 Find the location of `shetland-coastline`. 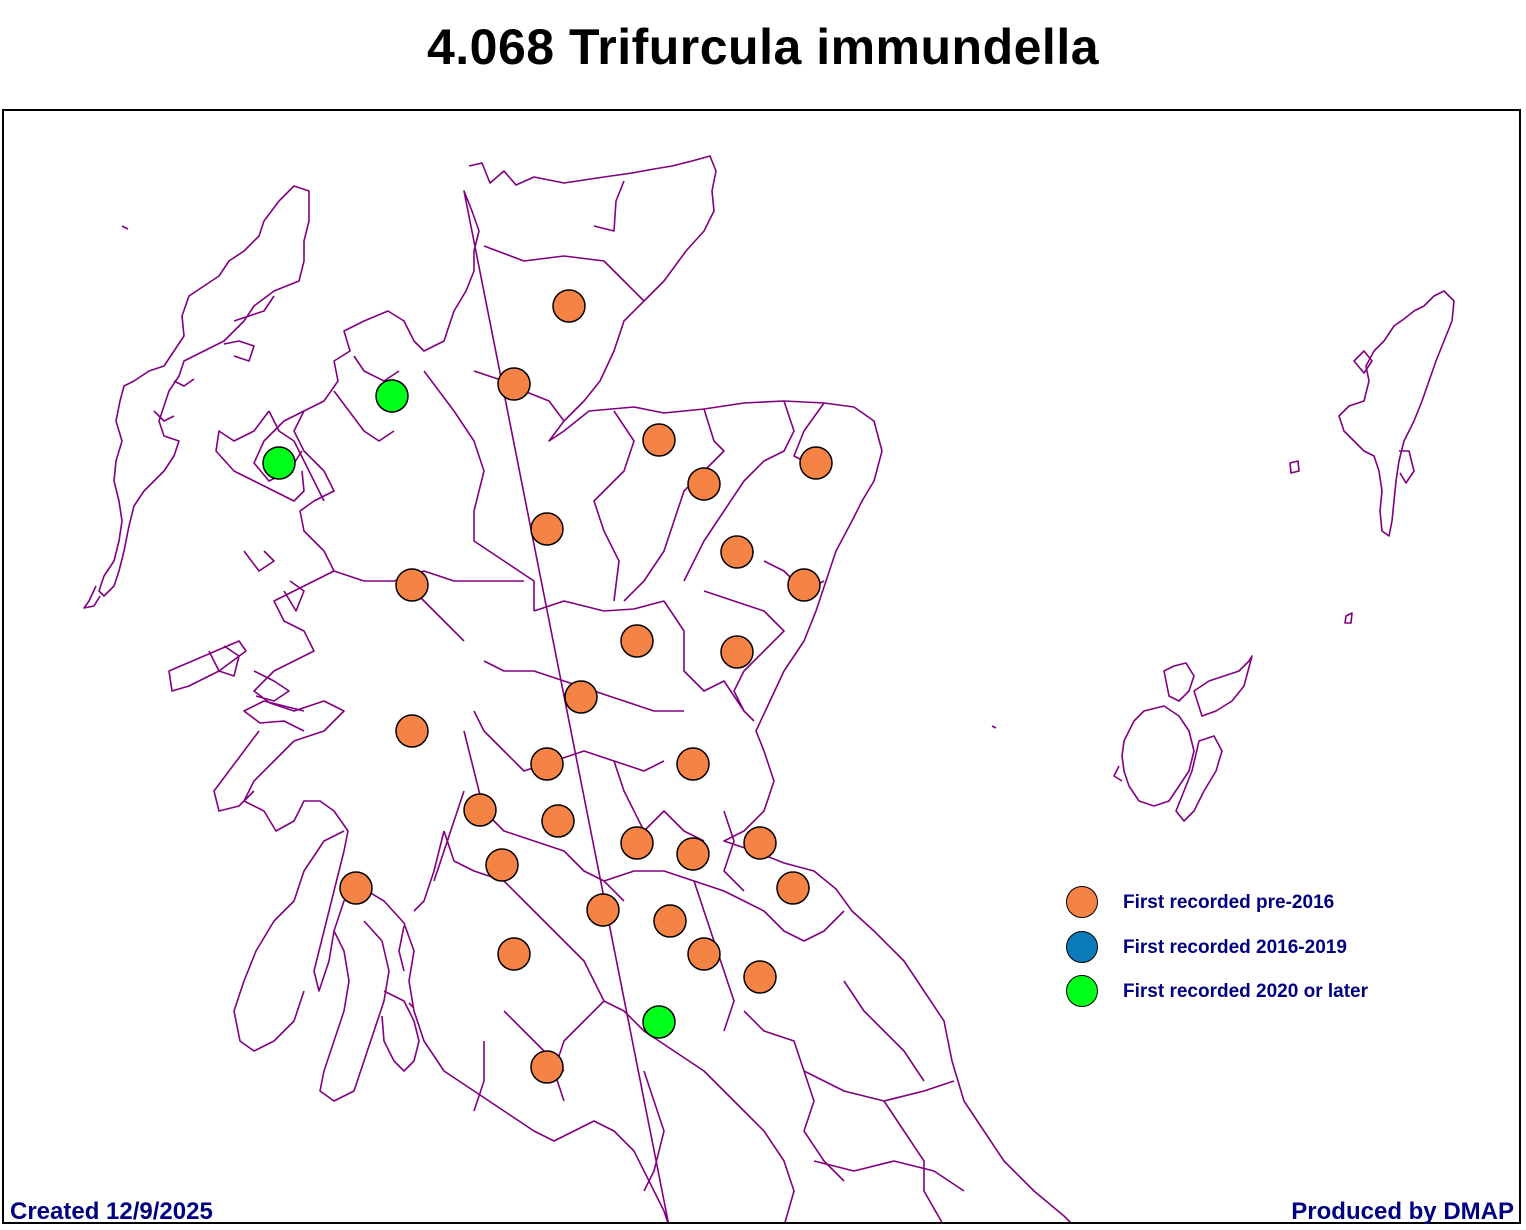

shetland-coastline is located at coordinates (1396, 413).